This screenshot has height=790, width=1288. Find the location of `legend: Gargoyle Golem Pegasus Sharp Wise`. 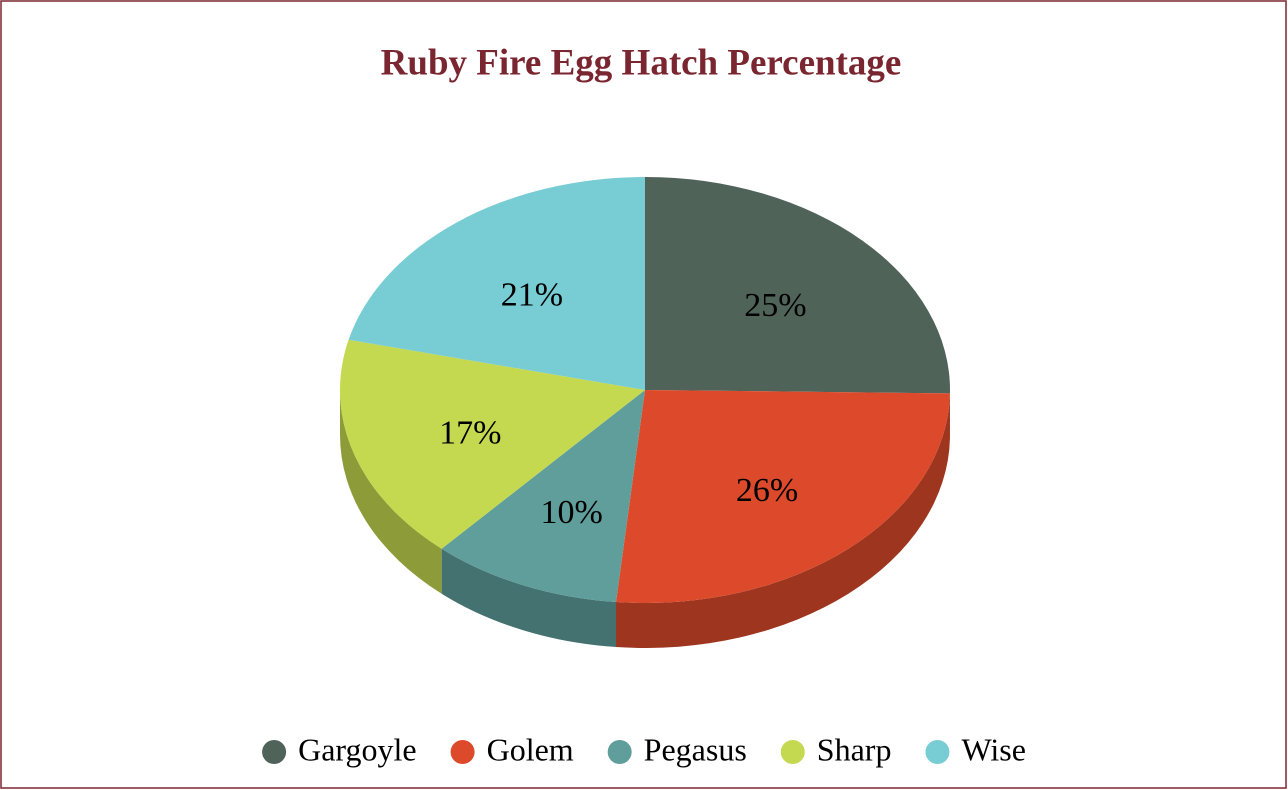

legend: Gargoyle Golem Pegasus Sharp Wise is located at coordinates (644, 749).